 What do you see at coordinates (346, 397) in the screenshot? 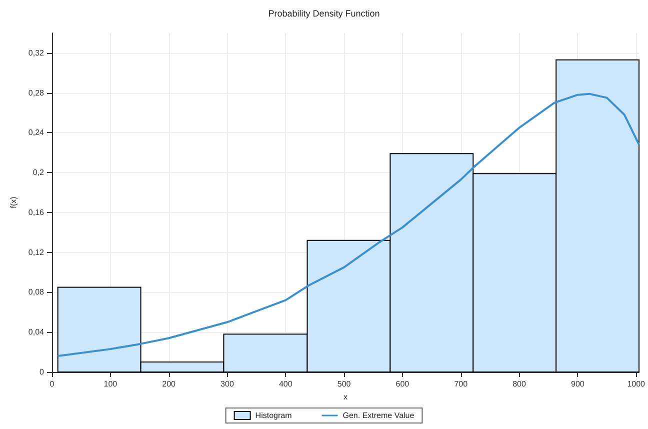
I see `x-axis-title: x` at bounding box center [346, 397].